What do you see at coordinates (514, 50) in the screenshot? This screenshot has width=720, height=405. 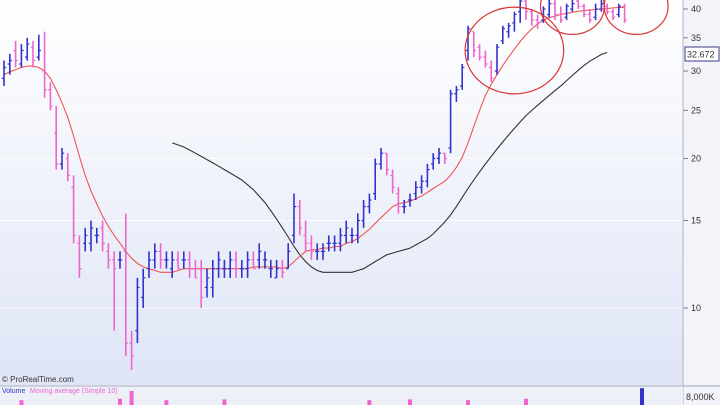 I see `highlight-circle` at bounding box center [514, 50].